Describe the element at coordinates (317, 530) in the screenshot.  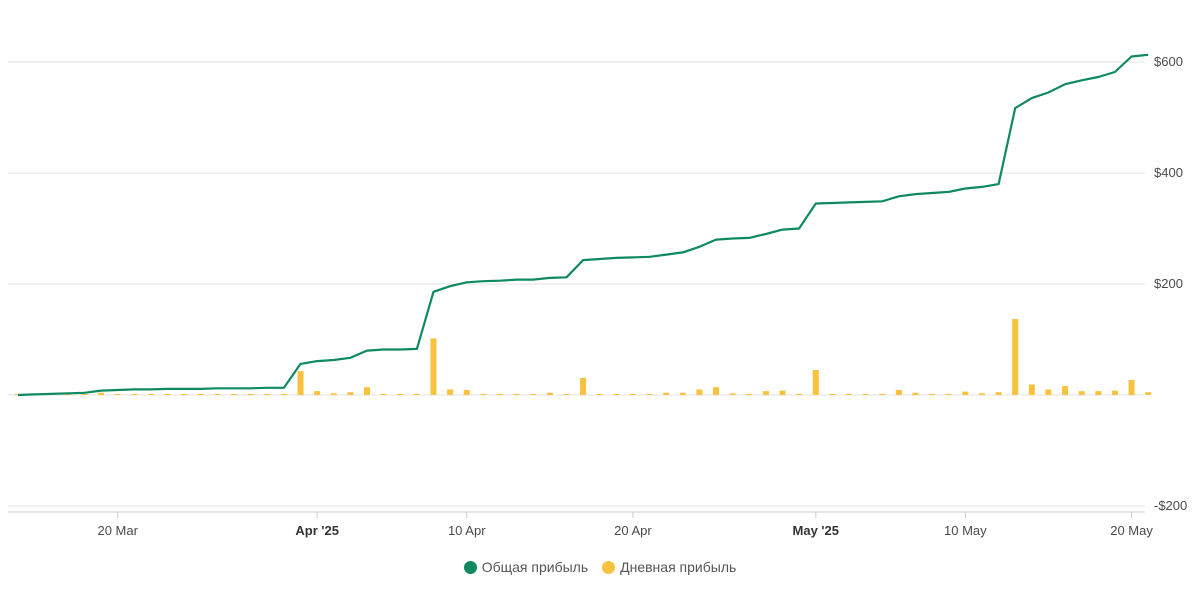
I see `x-tick-label: Apr '25` at that location.